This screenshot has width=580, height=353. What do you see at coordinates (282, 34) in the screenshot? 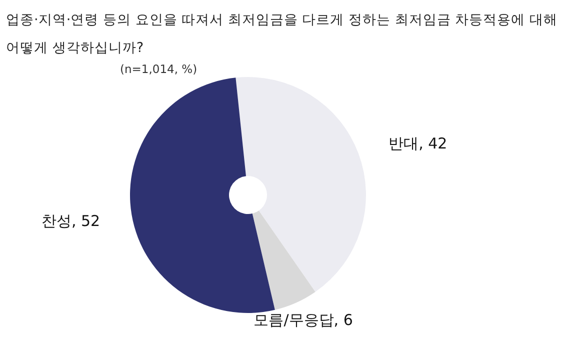
I see `chart-title: 업종·지역·연령 등의 요인을 따져서 최저임금을 다르게 정하는 최저임금 차등적용에 대해 어떻게 생각하십니까?` at bounding box center [282, 34].